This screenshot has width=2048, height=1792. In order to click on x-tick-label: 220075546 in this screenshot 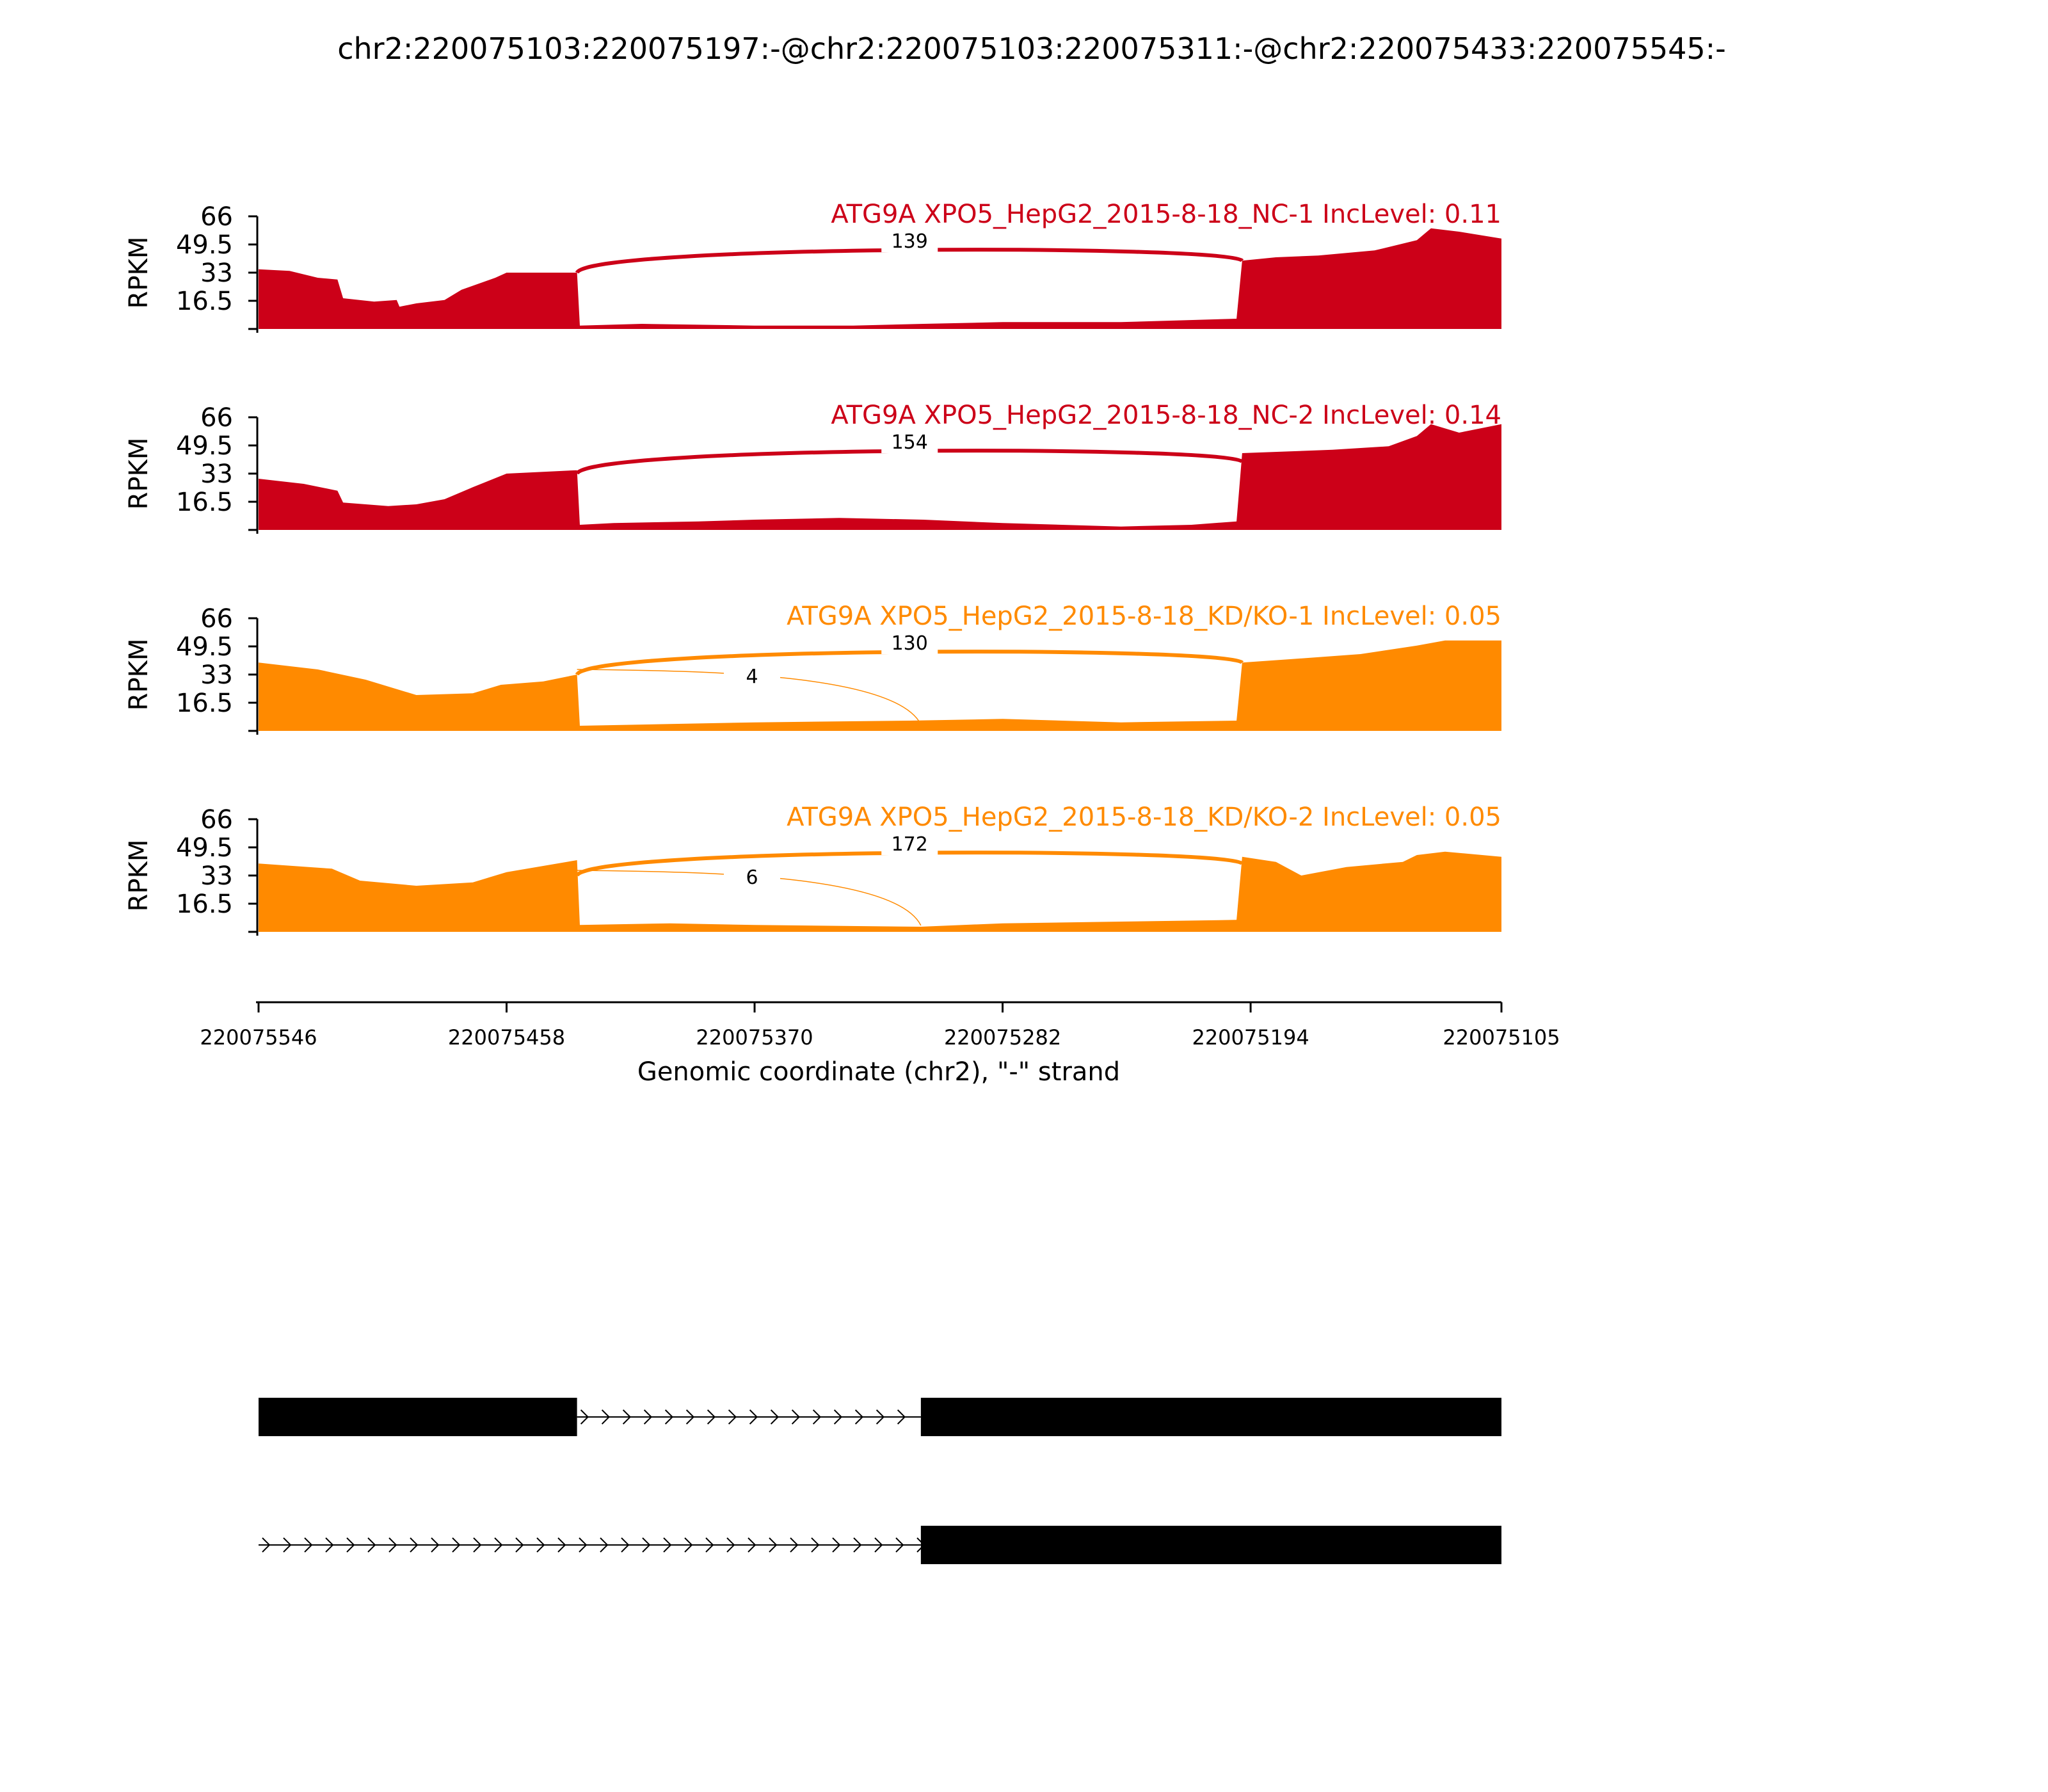, I will do `click(258, 1037)`.